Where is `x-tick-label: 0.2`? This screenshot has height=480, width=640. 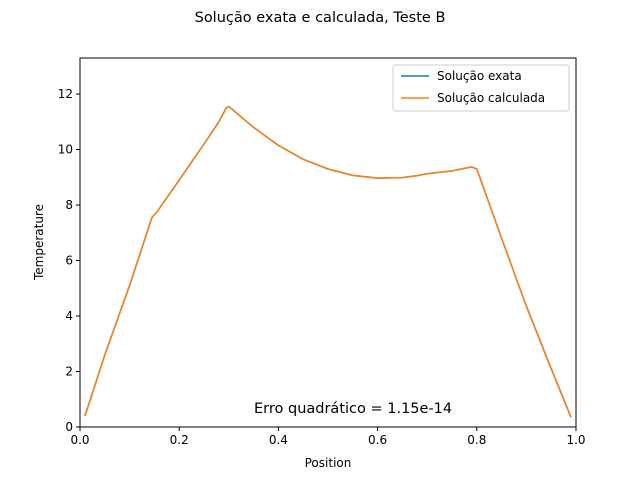 x-tick-label: 0.2 is located at coordinates (179, 440).